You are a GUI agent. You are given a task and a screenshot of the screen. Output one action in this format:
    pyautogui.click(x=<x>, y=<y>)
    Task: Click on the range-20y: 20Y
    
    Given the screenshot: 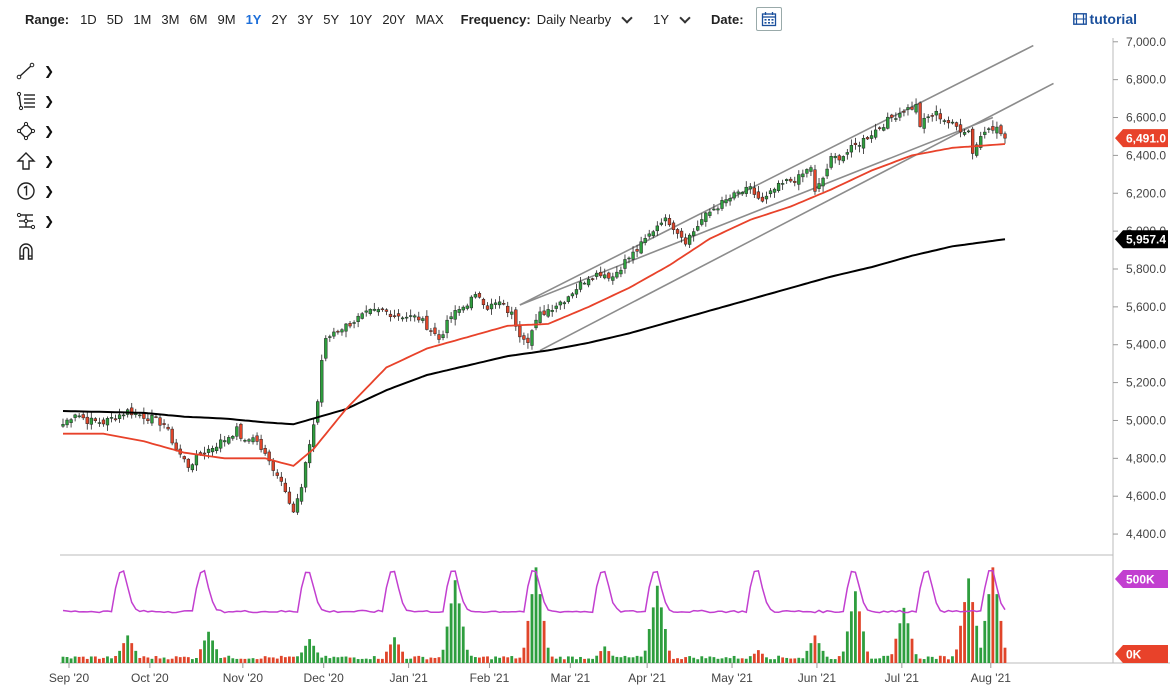 What is the action you would take?
    pyautogui.click(x=394, y=19)
    